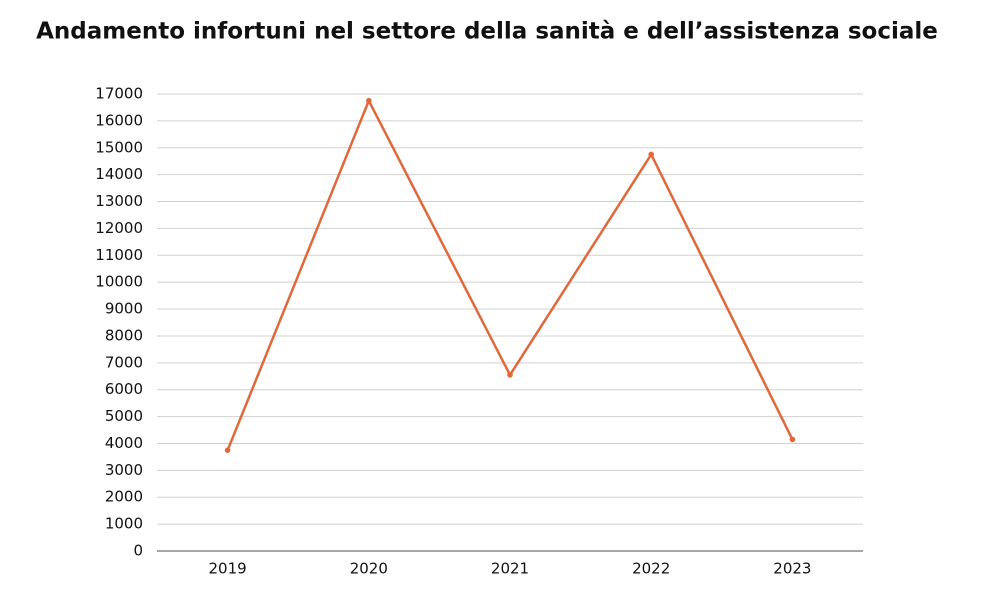 The width and height of the screenshot is (1002, 591). I want to click on x-tick-label: 2023, so click(792, 569).